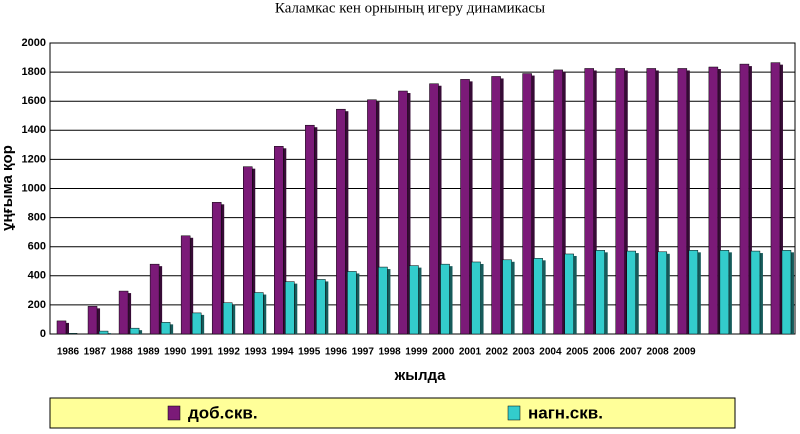  What do you see at coordinates (37, 276) in the screenshot?
I see `y-tick-label: 400` at bounding box center [37, 276].